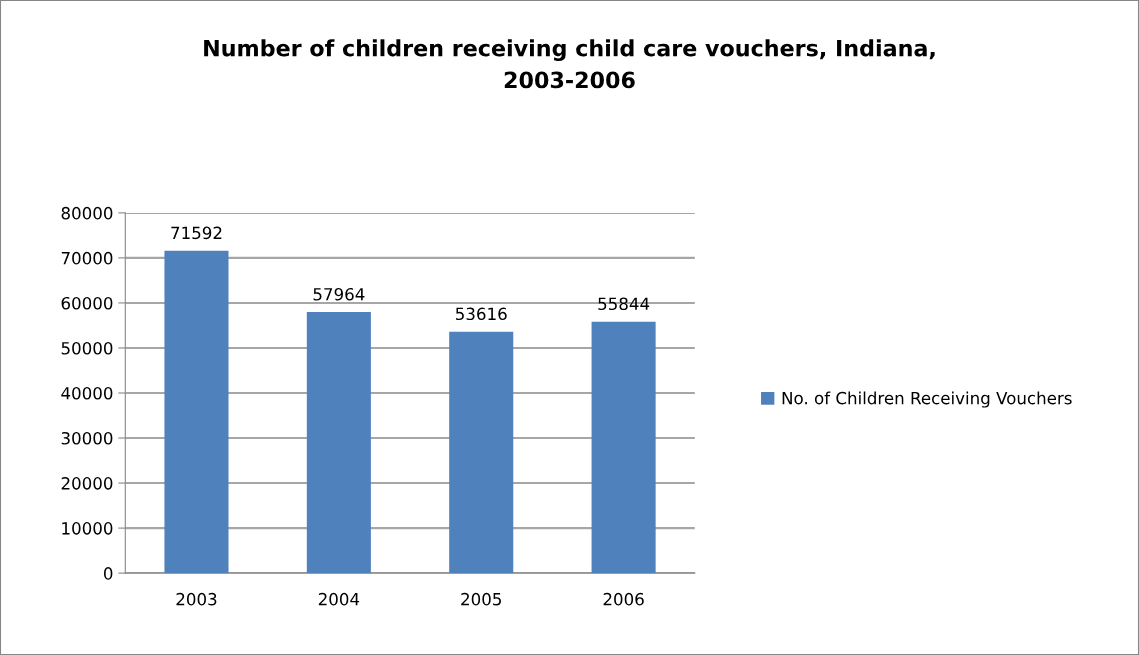 The image size is (1139, 655). What do you see at coordinates (481, 314) in the screenshot?
I see `data-label: 53616` at bounding box center [481, 314].